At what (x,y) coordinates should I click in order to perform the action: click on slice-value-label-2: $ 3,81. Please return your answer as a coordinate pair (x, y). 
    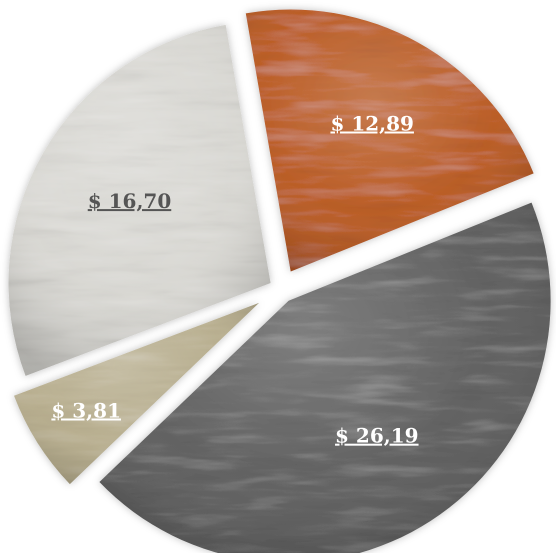
    Looking at the image, I should click on (86, 411).